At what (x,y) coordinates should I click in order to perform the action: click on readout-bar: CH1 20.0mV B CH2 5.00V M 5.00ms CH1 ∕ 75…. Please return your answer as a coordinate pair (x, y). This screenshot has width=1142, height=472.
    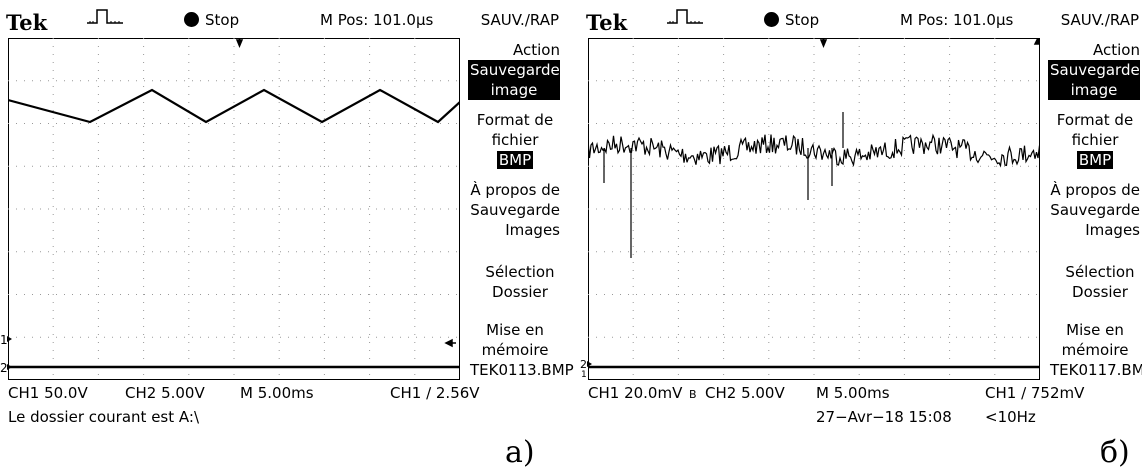
    Looking at the image, I should click on (861, 412).